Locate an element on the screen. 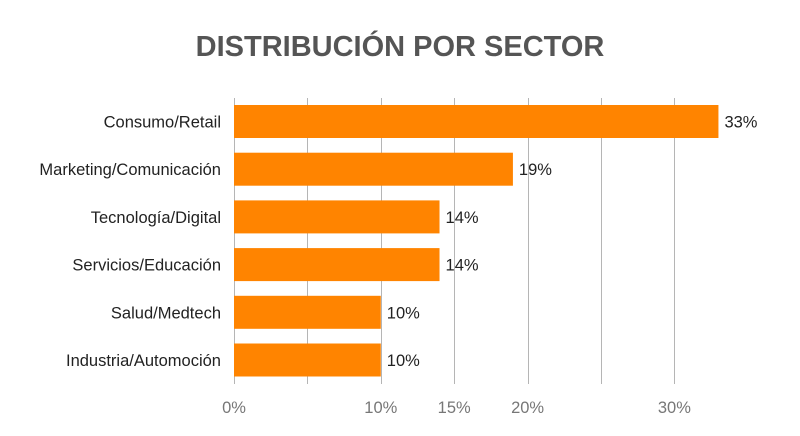 Image resolution: width=800 pixels, height=436 pixels. x-axis-tick-labels: 0% 10% 15% 20% 30% is located at coordinates (456, 408).